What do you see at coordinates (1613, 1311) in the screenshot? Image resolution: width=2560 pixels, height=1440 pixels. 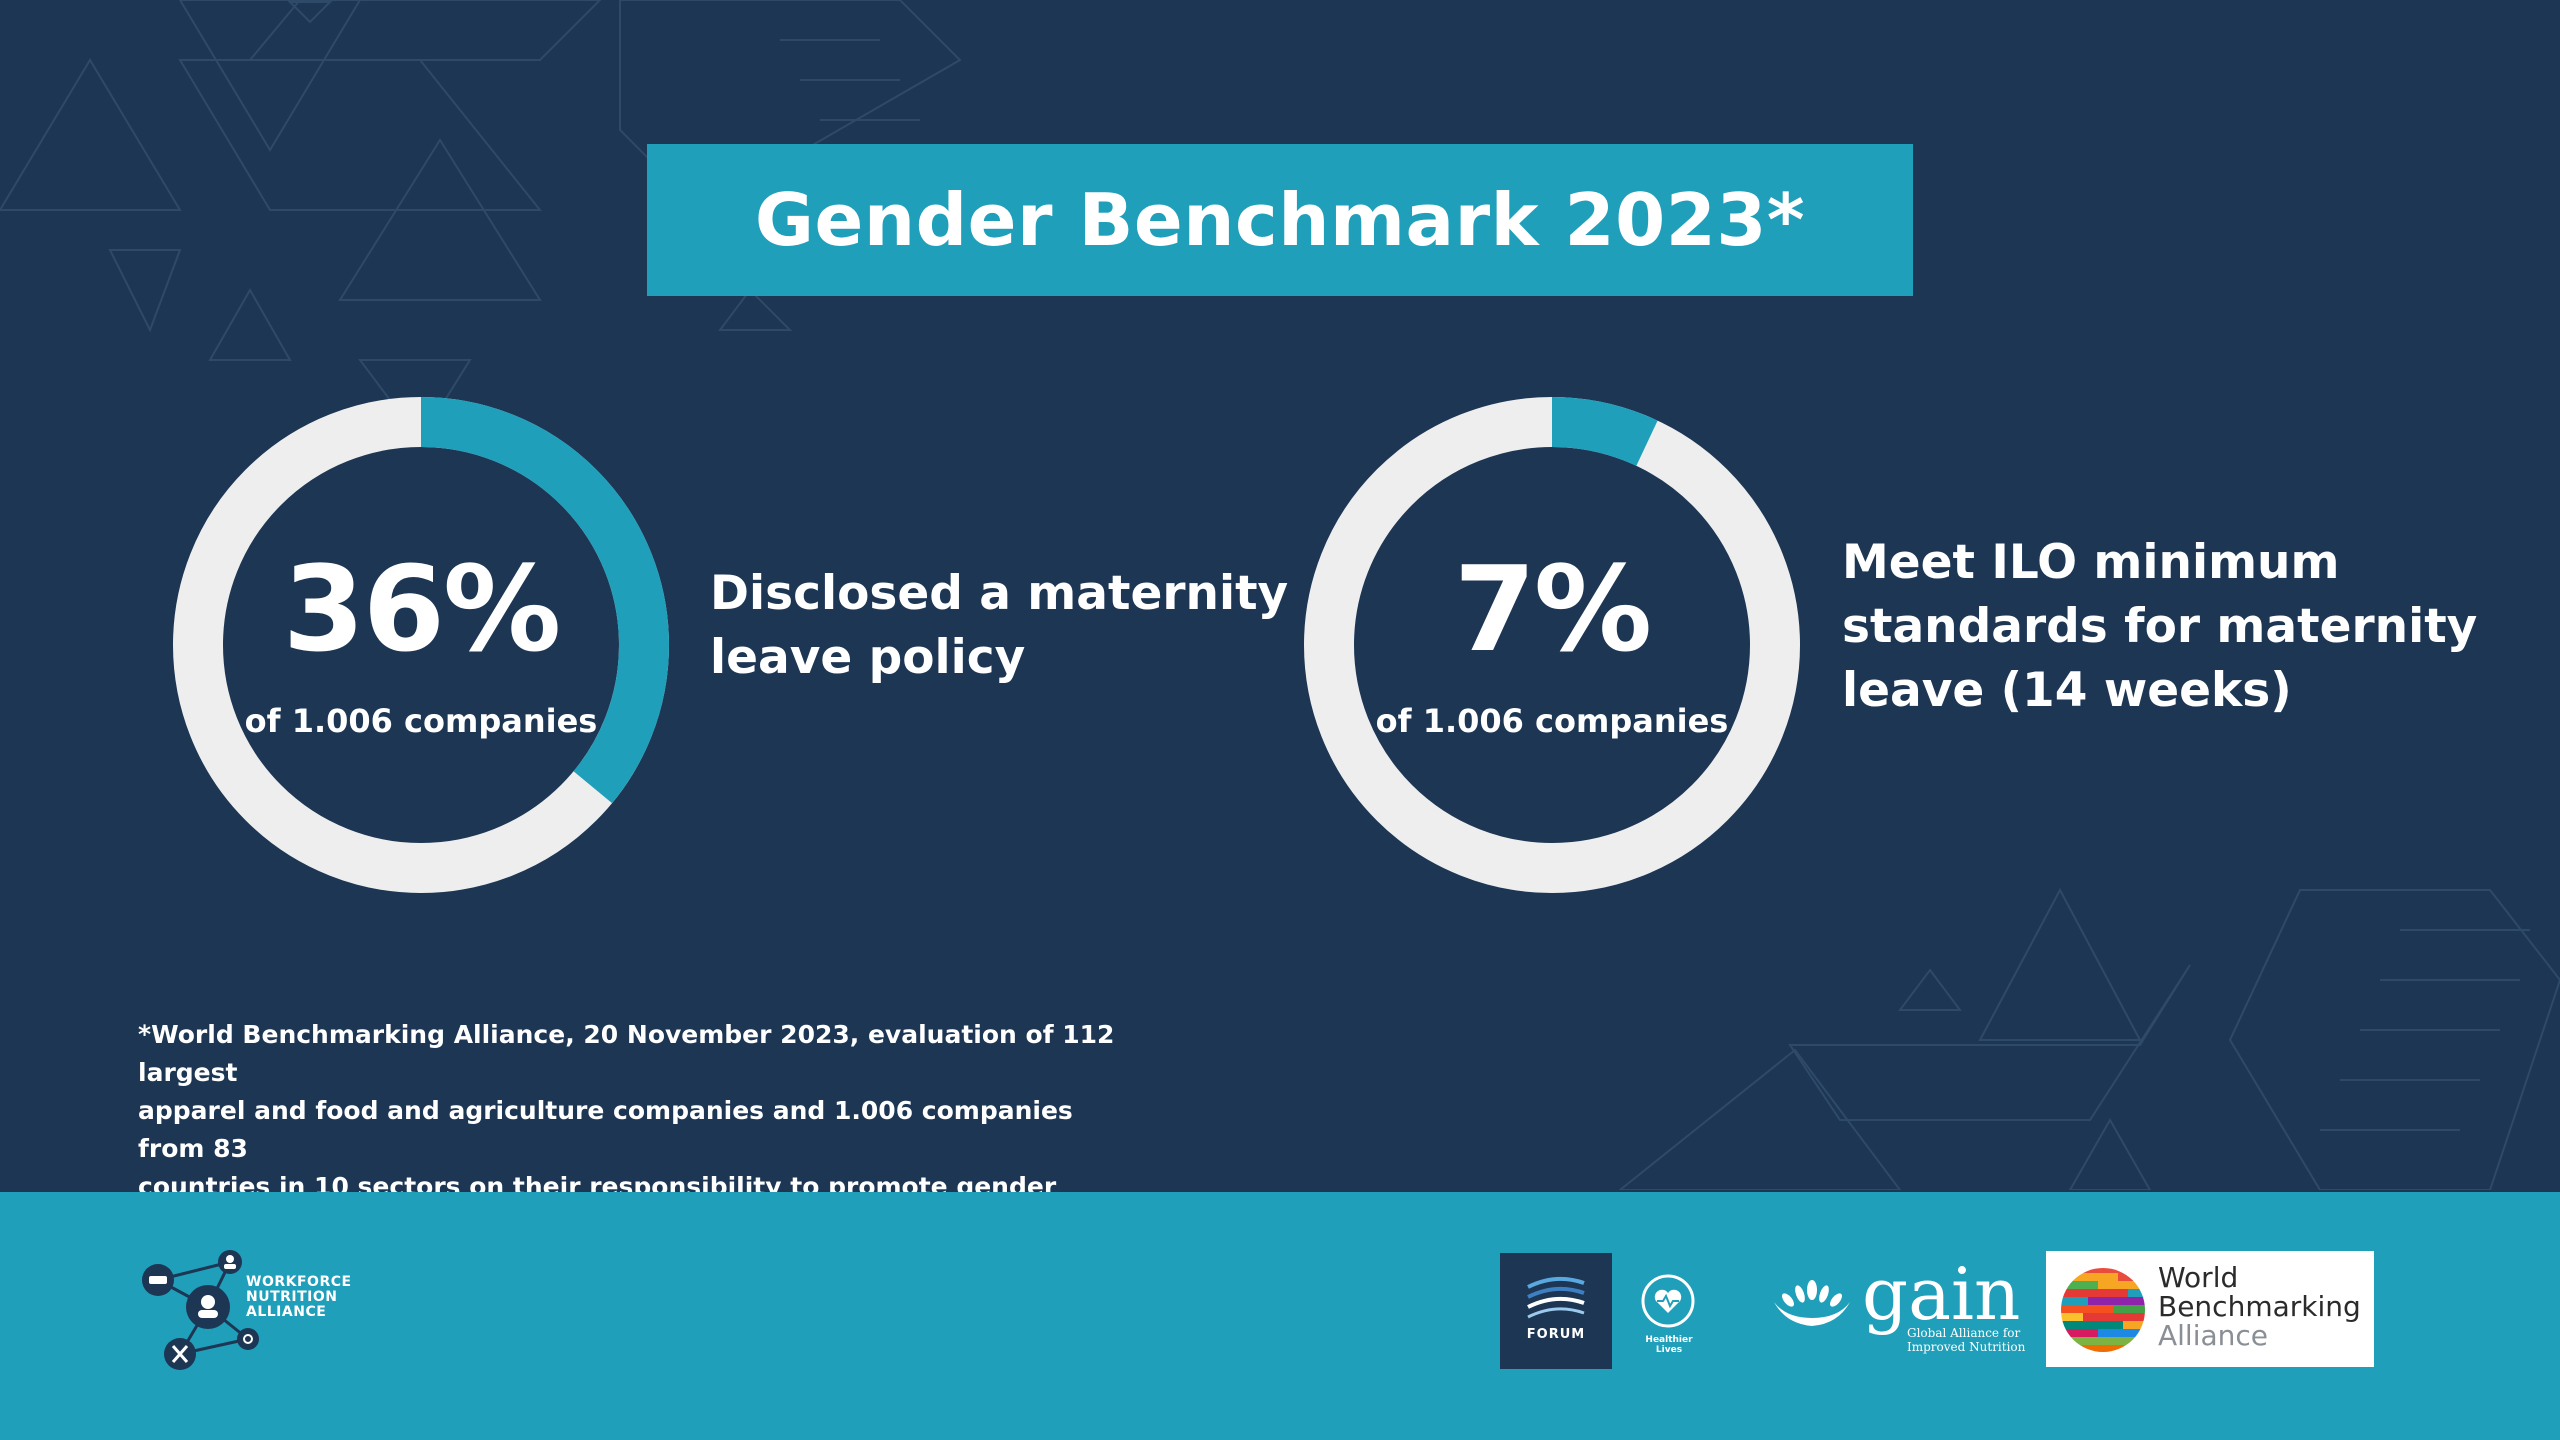 I see `forum-logo: FORUM Healthier Lives` at bounding box center [1613, 1311].